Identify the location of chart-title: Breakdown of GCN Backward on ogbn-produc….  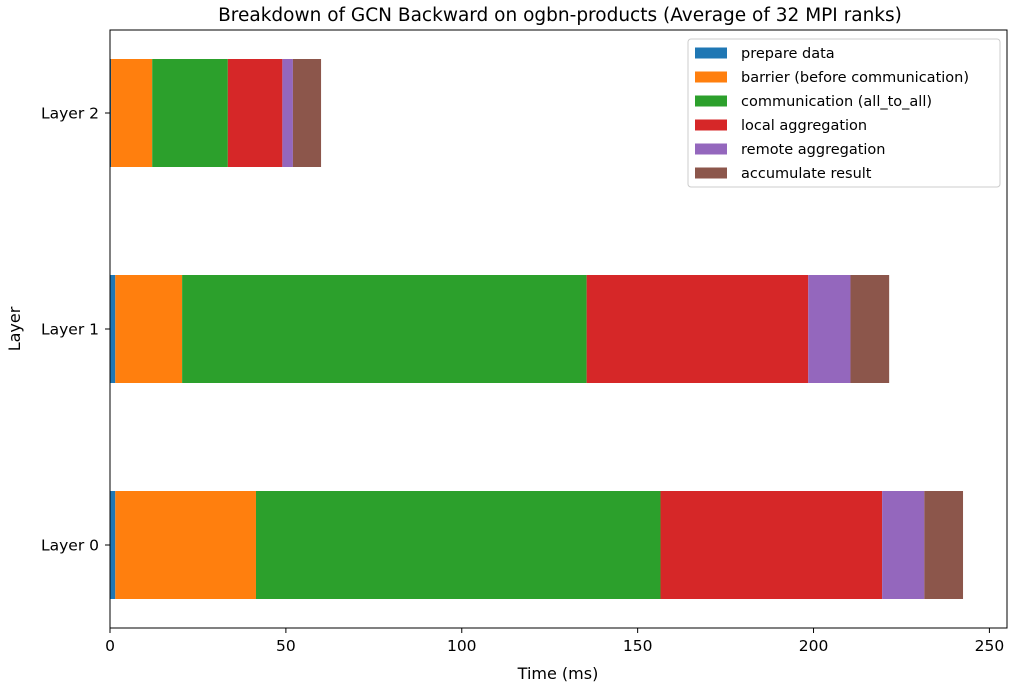
(560, 15).